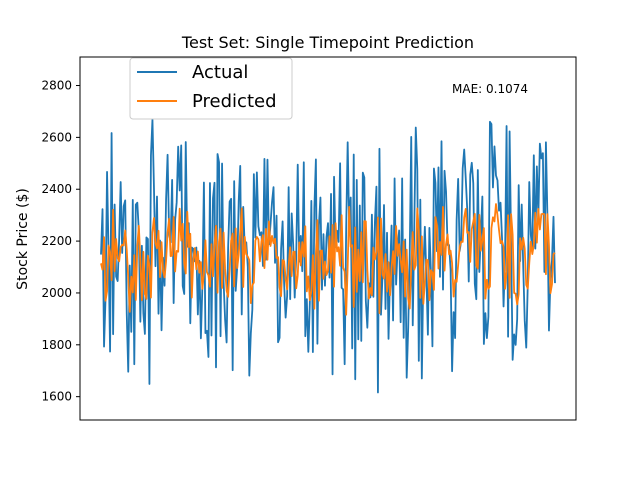 The image size is (640, 477). What do you see at coordinates (56, 241) in the screenshot?
I see `y-tick-label: 2200` at bounding box center [56, 241].